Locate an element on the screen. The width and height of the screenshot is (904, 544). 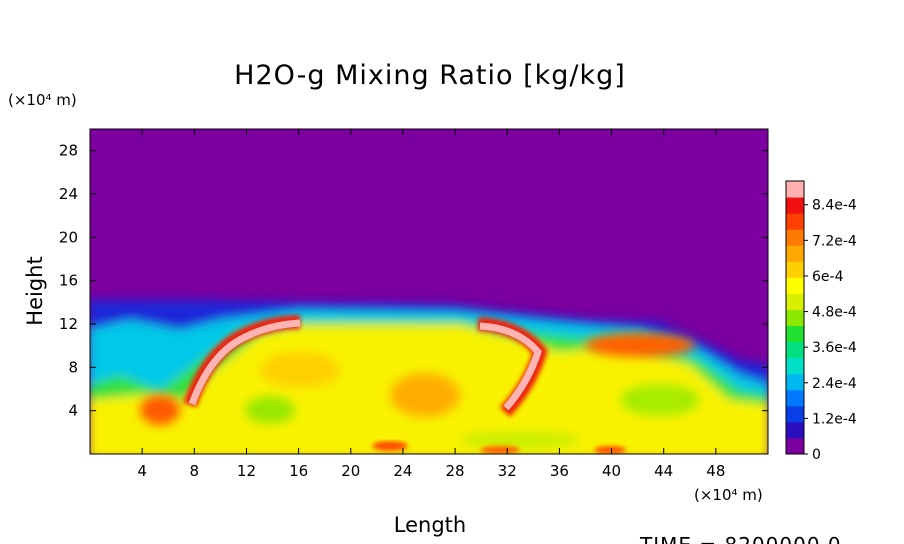
y-tick-label: 20 is located at coordinates (68, 237).